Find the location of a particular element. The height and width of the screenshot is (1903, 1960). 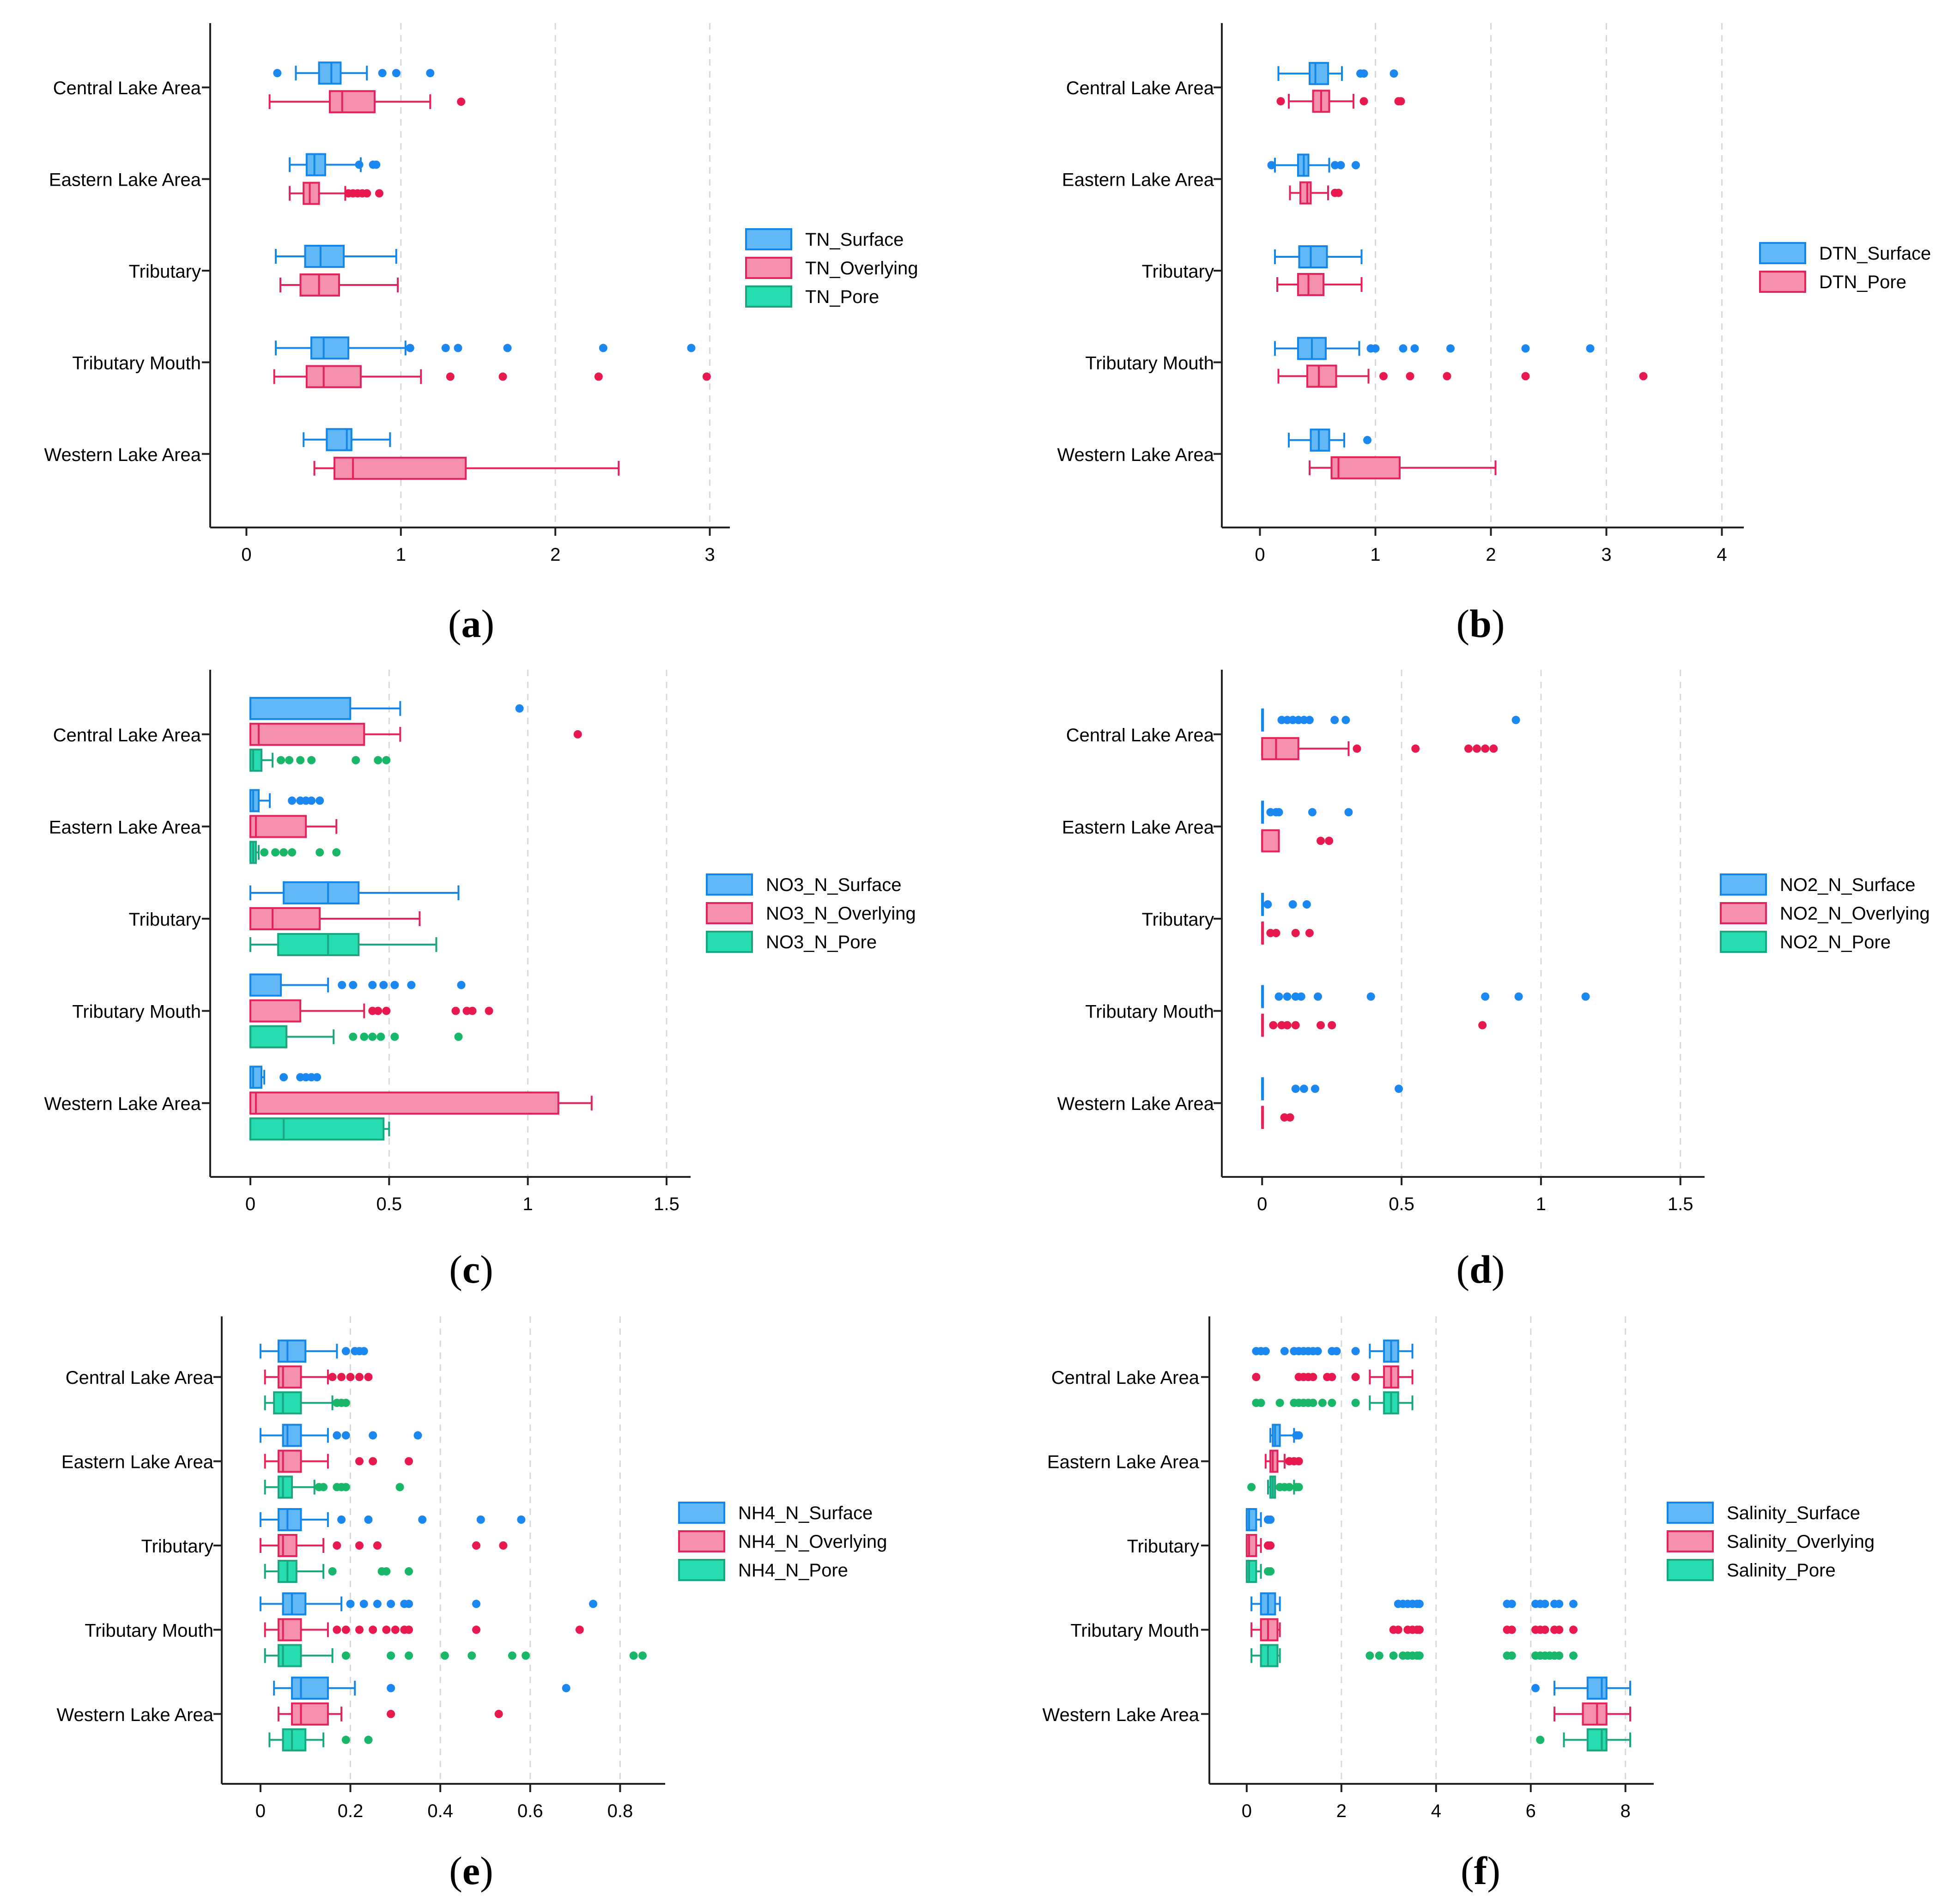

x-tick-label: 0.5 is located at coordinates (389, 1204).